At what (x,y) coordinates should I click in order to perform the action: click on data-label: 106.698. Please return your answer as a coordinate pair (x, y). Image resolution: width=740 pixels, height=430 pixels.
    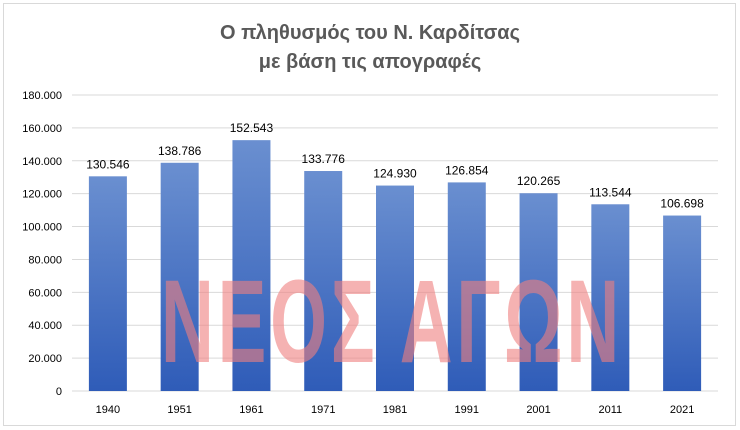
    Looking at the image, I should click on (682, 204).